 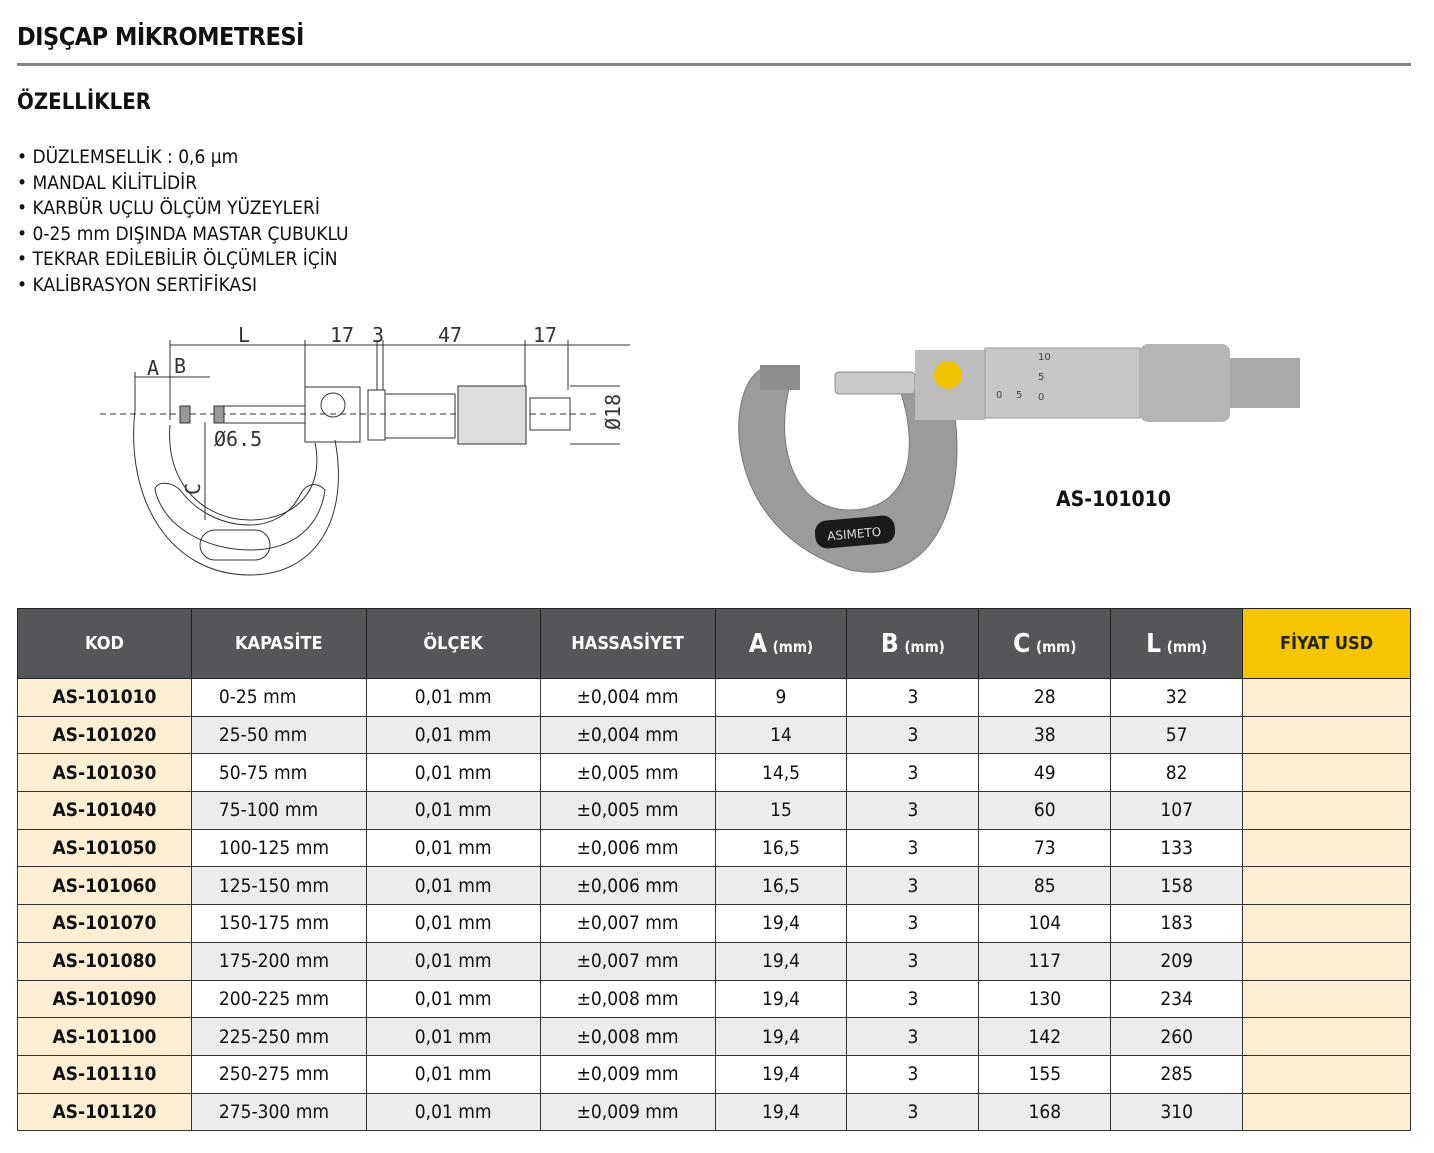 I want to click on cell-l: 107, so click(x=1177, y=810).